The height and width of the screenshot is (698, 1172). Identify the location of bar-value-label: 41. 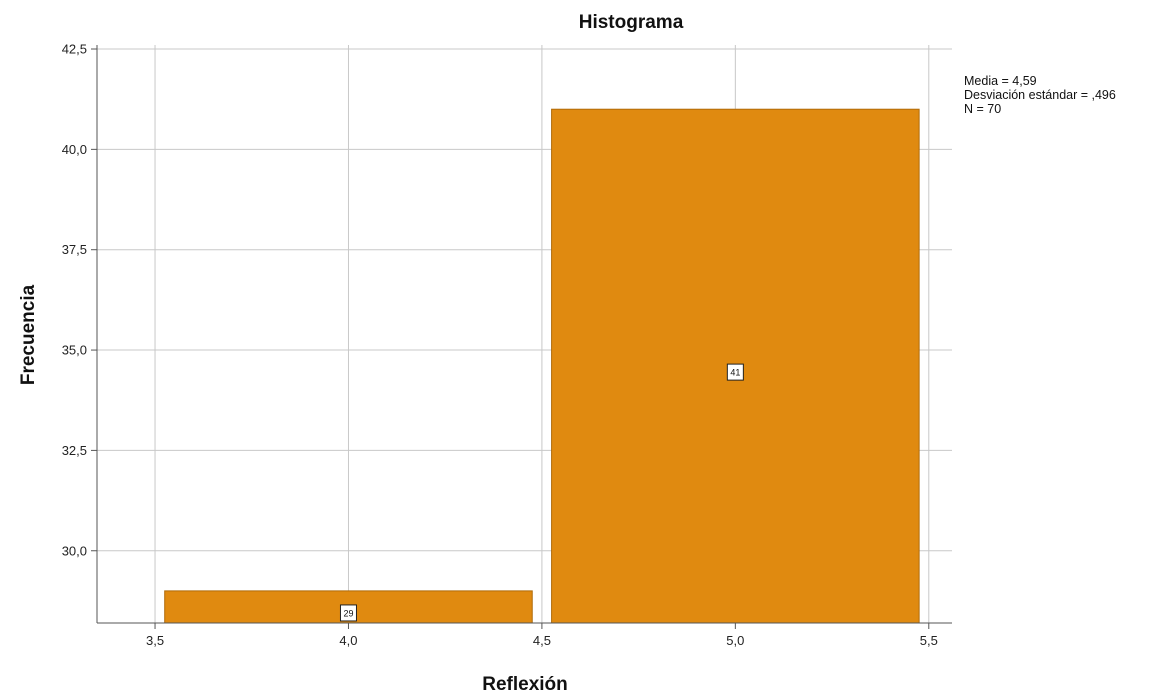
(735, 373).